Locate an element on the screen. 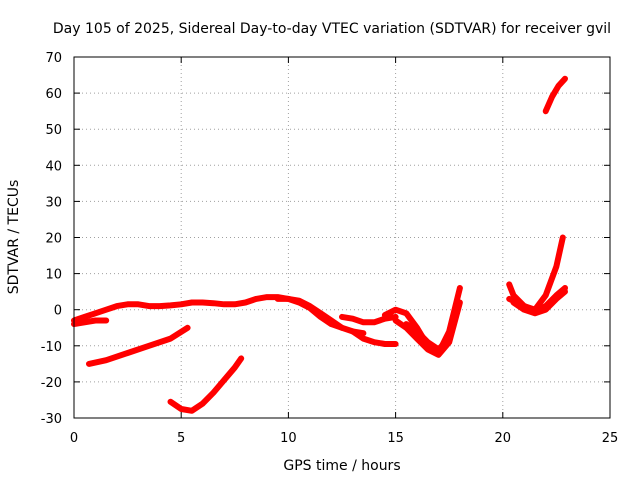 Image resolution: width=640 pixels, height=485 pixels. y-tick-label: 70 is located at coordinates (53, 58).